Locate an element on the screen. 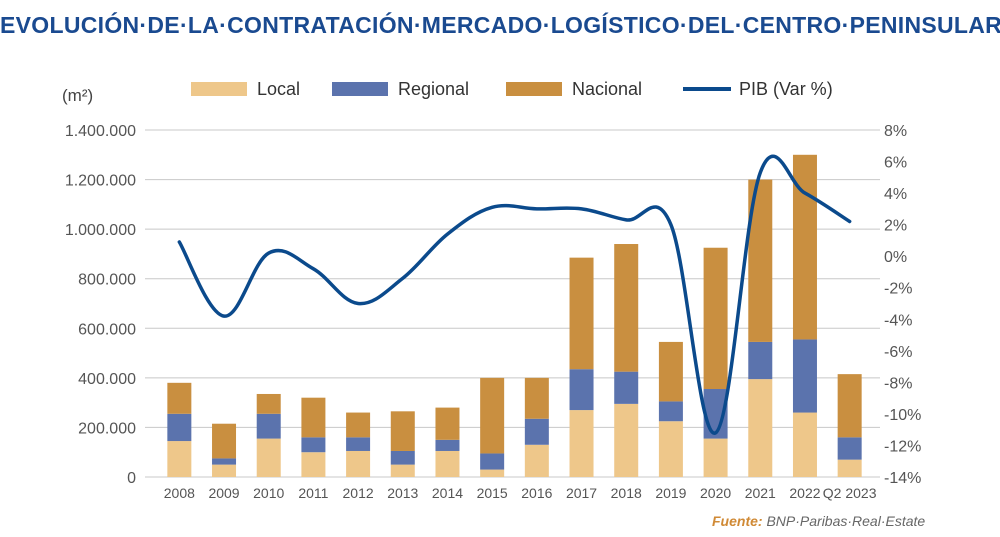  x-tick-label: 2018 is located at coordinates (626, 493).